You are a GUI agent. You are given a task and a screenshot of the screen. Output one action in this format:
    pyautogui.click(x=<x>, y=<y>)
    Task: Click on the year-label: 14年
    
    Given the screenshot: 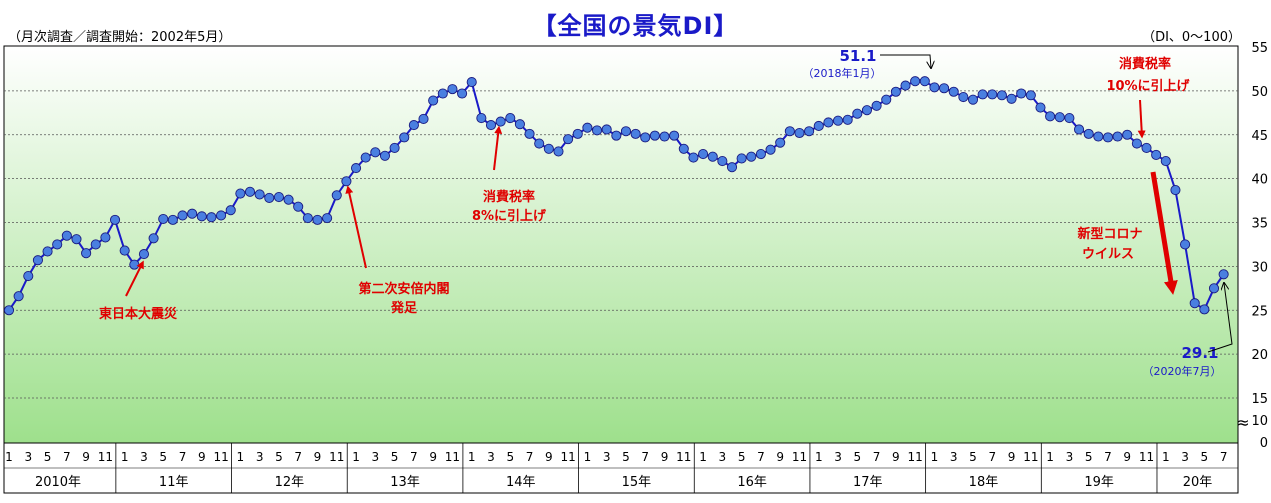 What is the action you would take?
    pyautogui.click(x=521, y=482)
    